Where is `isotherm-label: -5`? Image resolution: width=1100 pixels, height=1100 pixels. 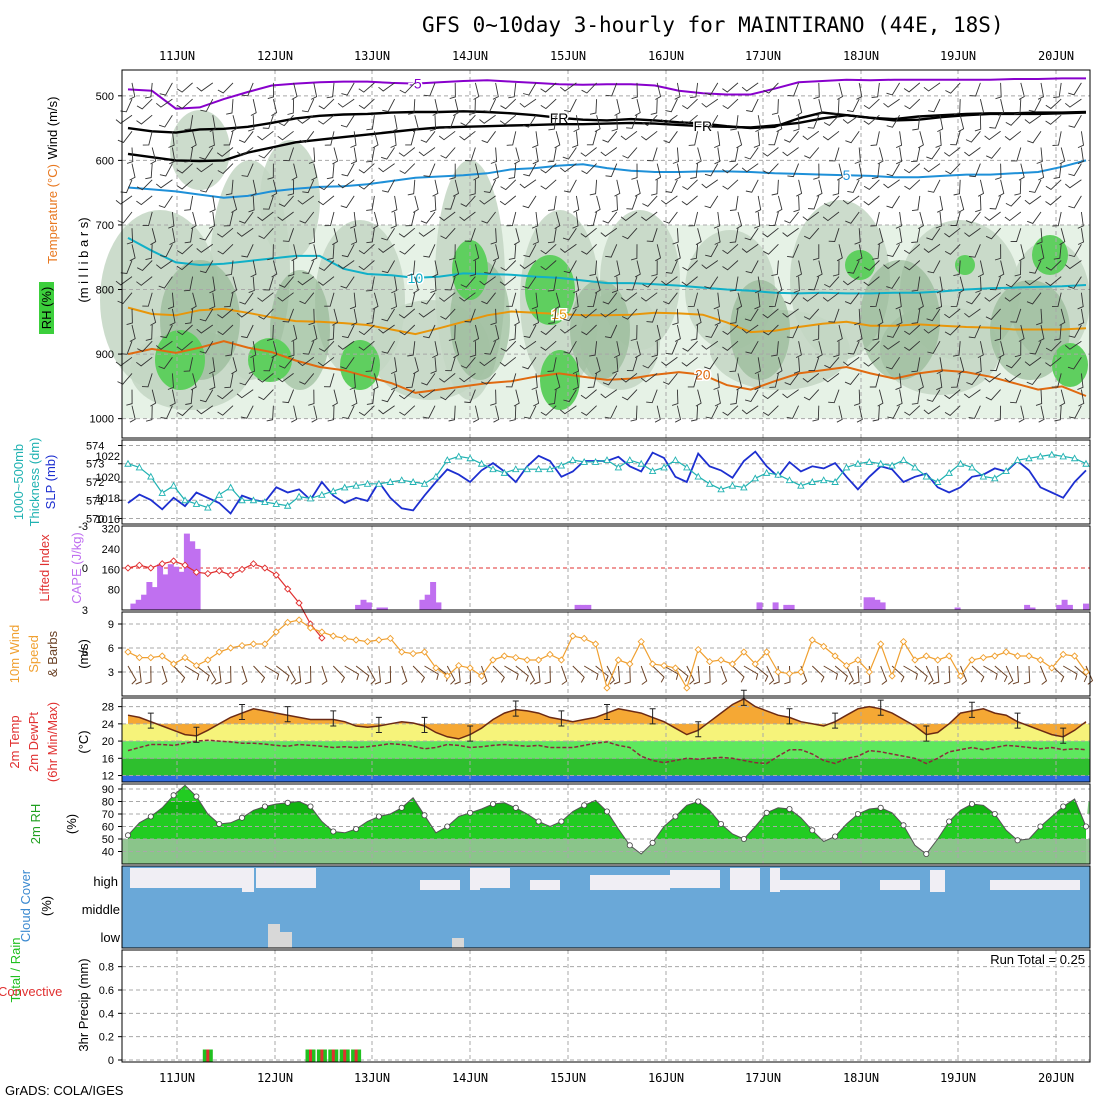 isotherm-label: -5 is located at coordinates (415, 84).